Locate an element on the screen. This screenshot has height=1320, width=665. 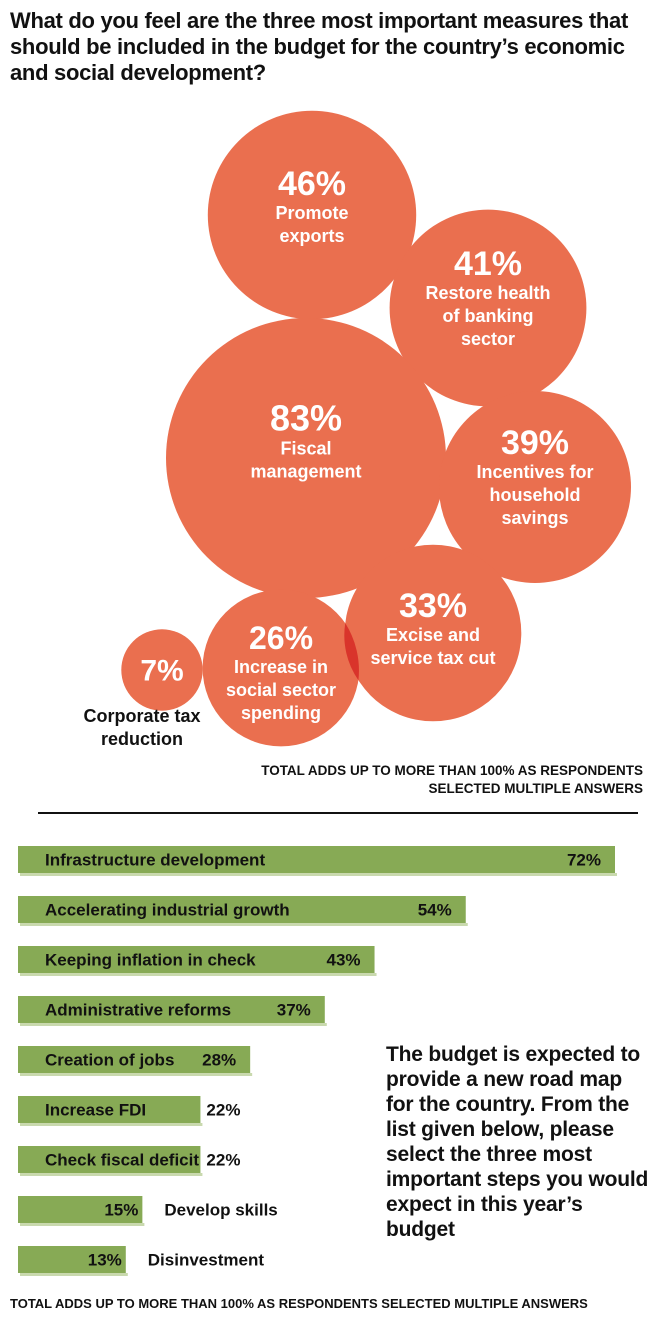
bubble-corporate-tax-reduction is located at coordinates (162, 670).